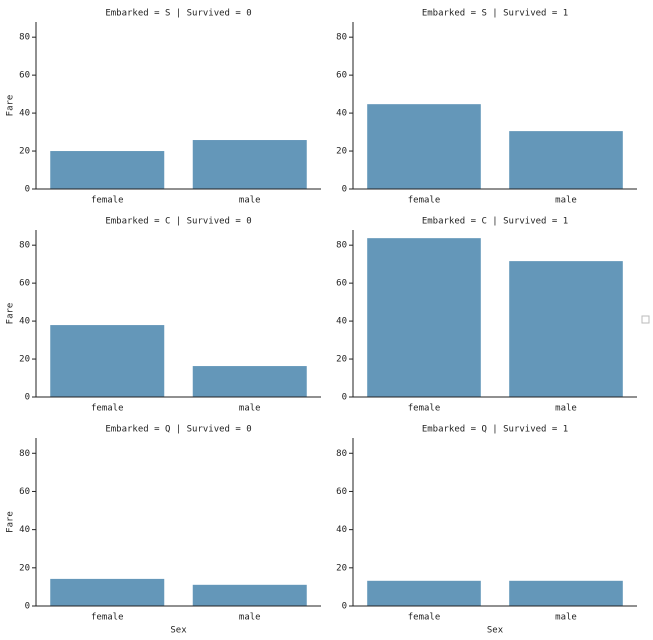  What do you see at coordinates (645, 319) in the screenshot?
I see `legend-box` at bounding box center [645, 319].